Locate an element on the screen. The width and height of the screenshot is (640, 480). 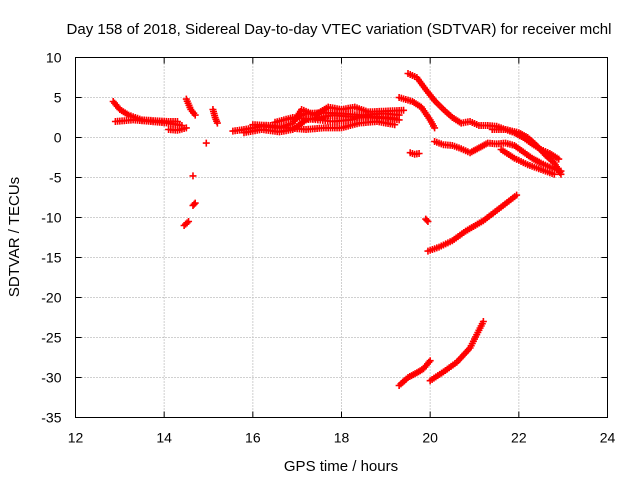
x-tick-label: 16 is located at coordinates (253, 438).